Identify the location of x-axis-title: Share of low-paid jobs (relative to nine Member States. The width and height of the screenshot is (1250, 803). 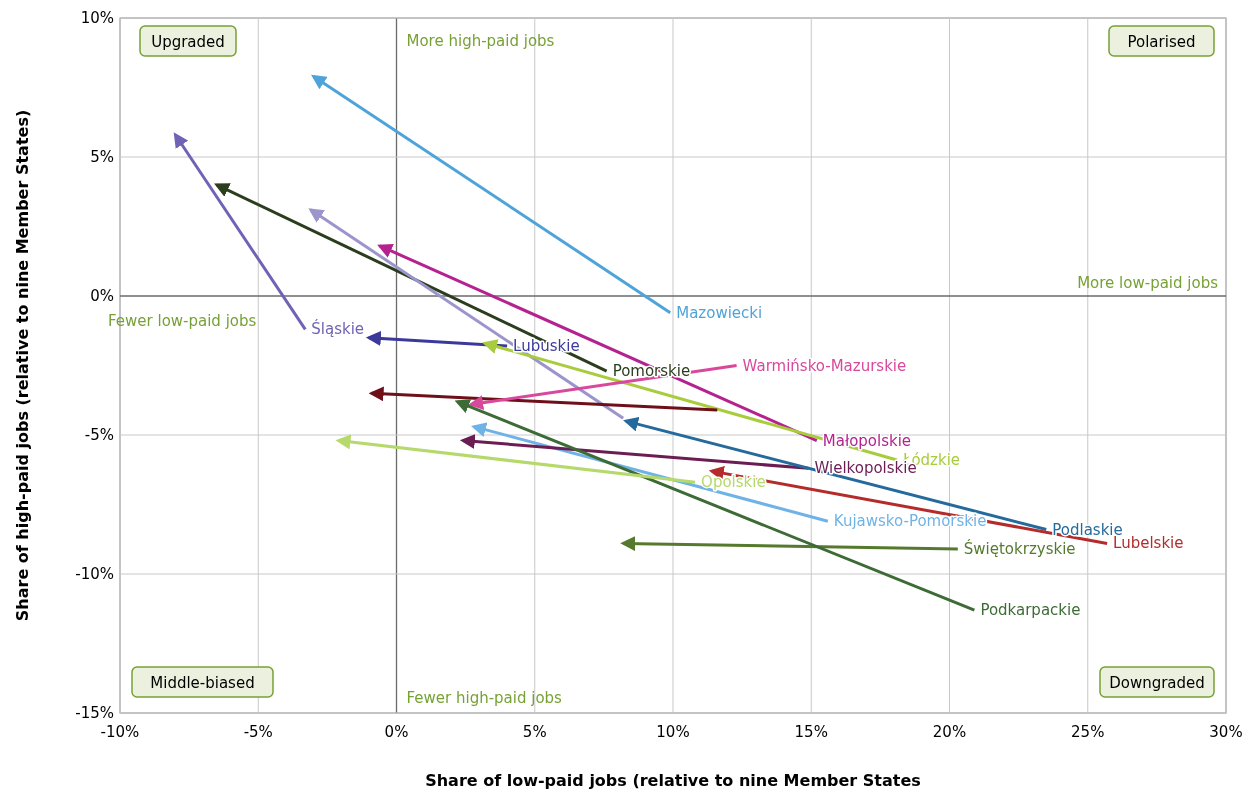
(673, 780).